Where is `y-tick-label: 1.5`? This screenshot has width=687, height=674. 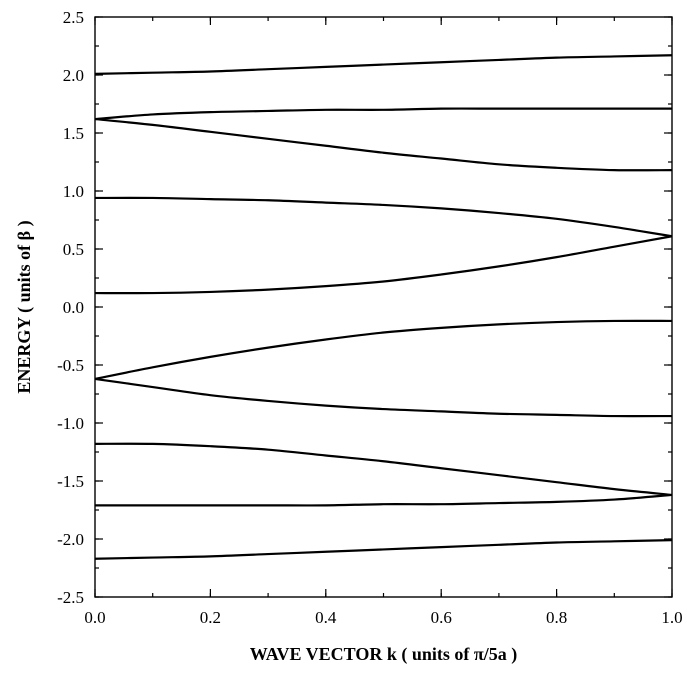 y-tick-label: 1.5 is located at coordinates (73, 133).